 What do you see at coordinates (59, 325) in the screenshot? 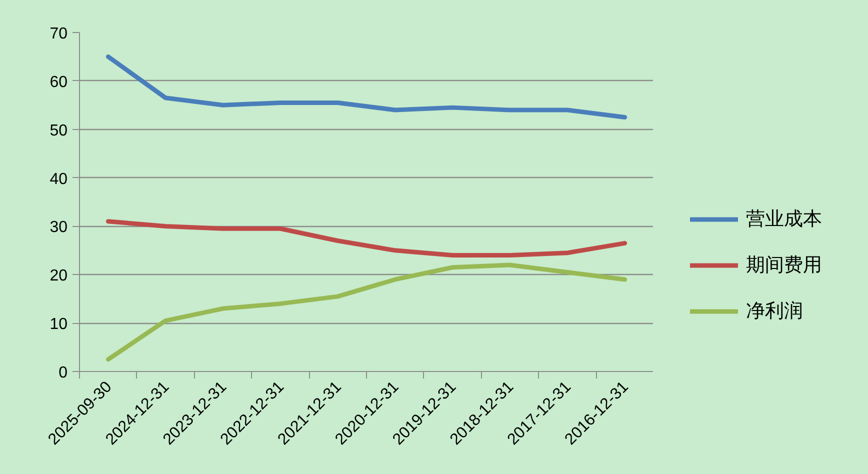
I see `y-tick-label: 10` at bounding box center [59, 325].